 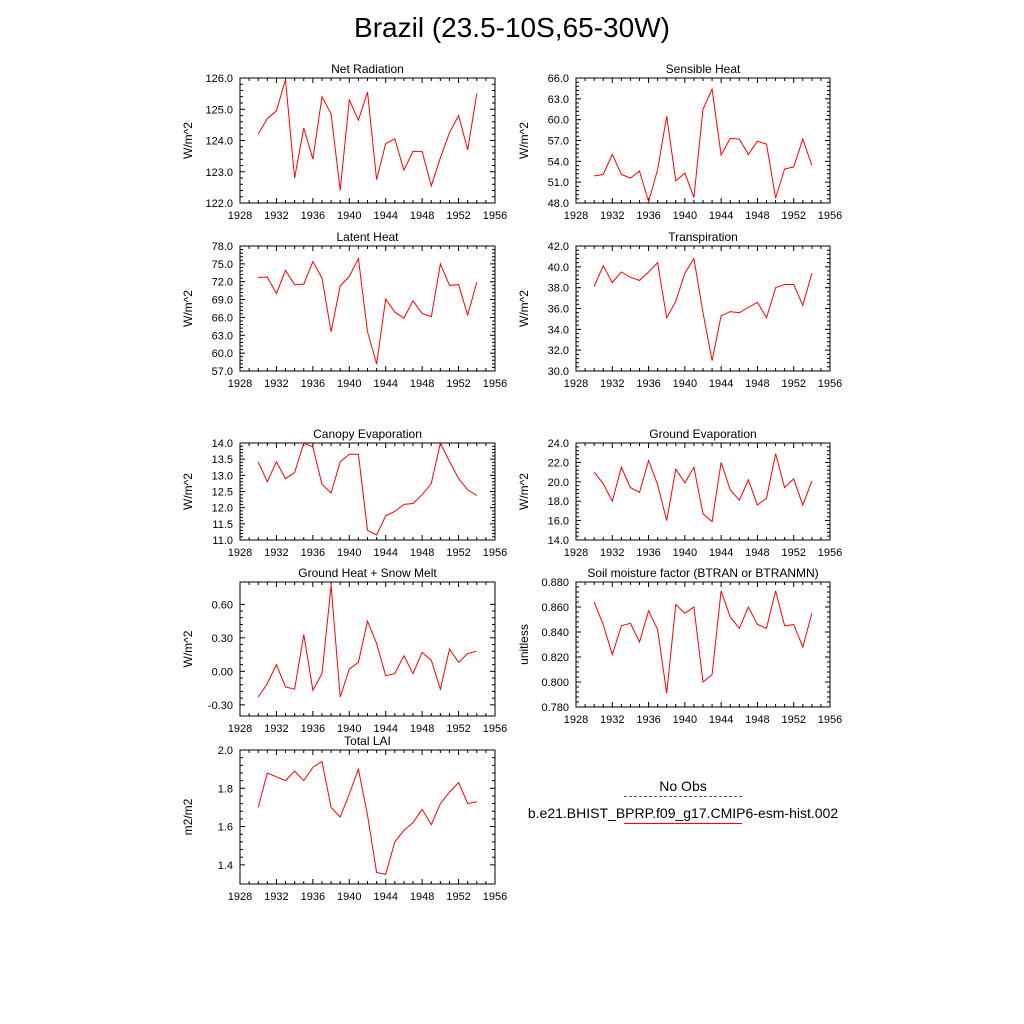 What do you see at coordinates (558, 463) in the screenshot?
I see `y-tick-label: 22.0` at bounding box center [558, 463].